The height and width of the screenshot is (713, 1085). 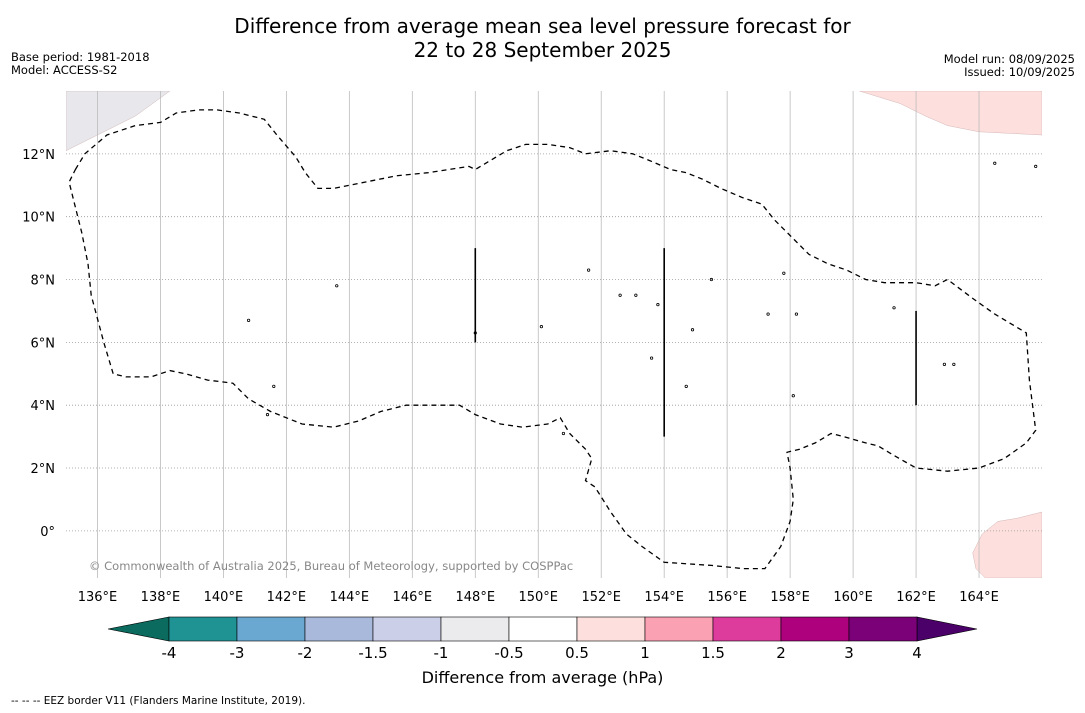 What do you see at coordinates (224, 597) in the screenshot?
I see `lon-tick-label: 140°E` at bounding box center [224, 597].